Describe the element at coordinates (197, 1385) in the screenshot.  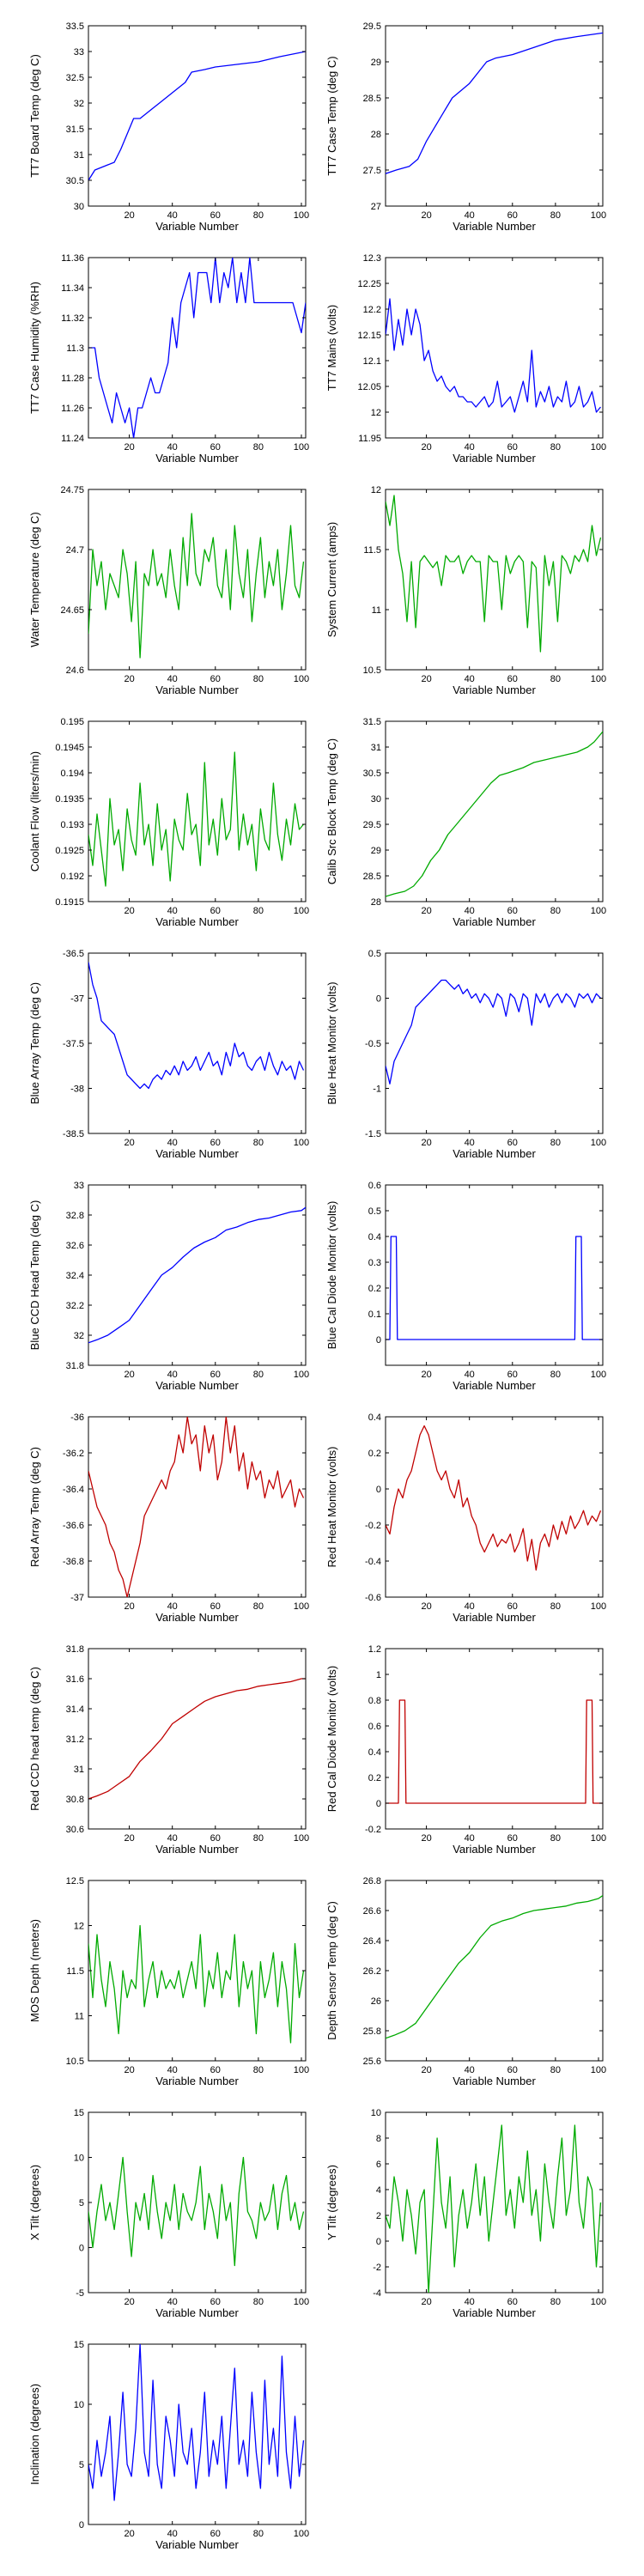
I see `chart-11-x-axis-label: Variable Number` at that location.